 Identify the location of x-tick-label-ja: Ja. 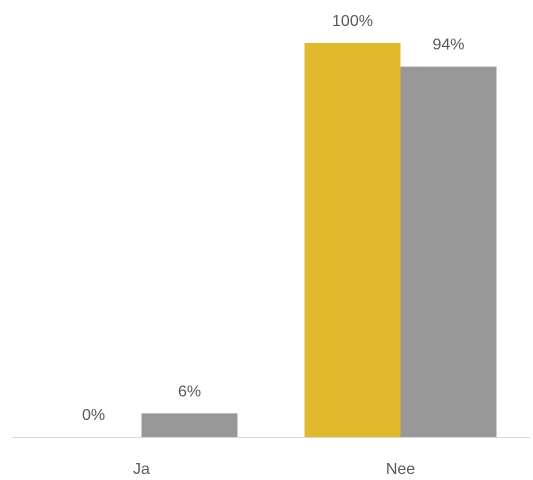
(141, 469).